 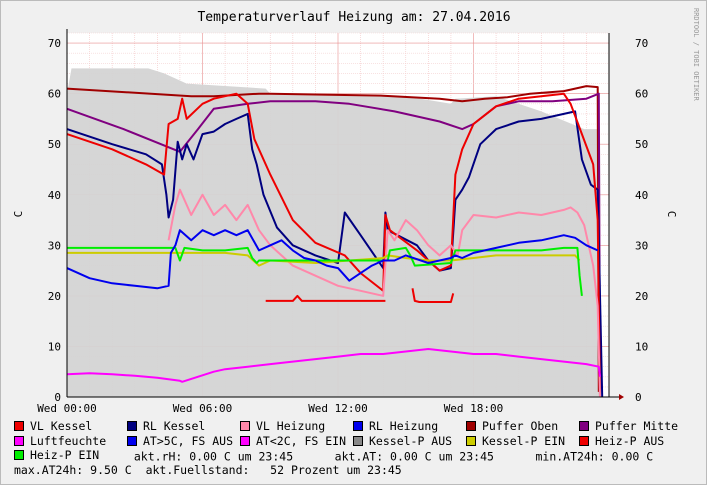 I want to click on y-tick-label: 40, so click(x=54, y=195).